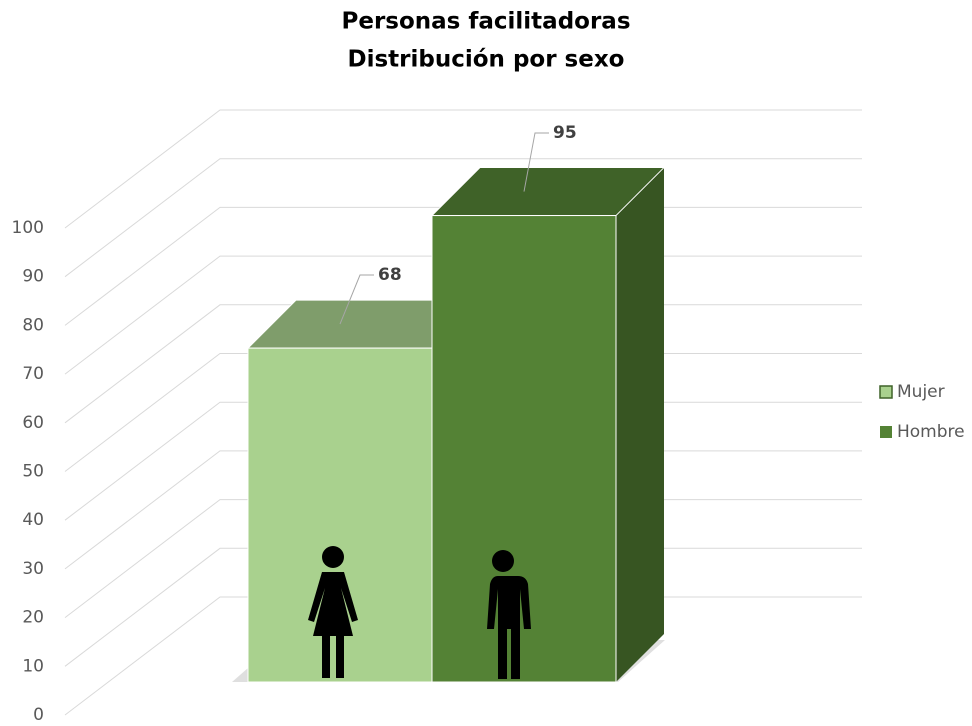  I want to click on y-tick-label: 10, so click(33, 666).